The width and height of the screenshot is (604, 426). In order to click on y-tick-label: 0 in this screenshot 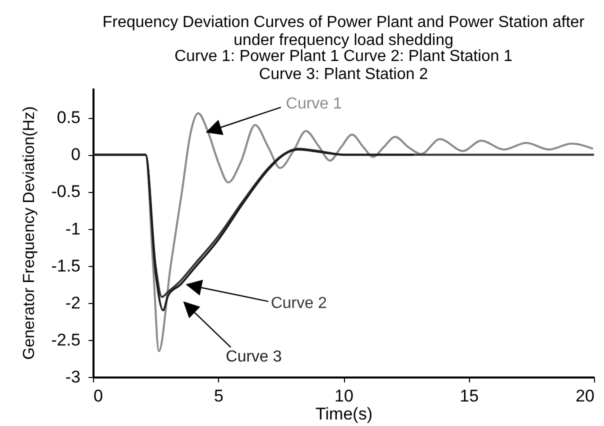, I will do `click(75, 154)`.